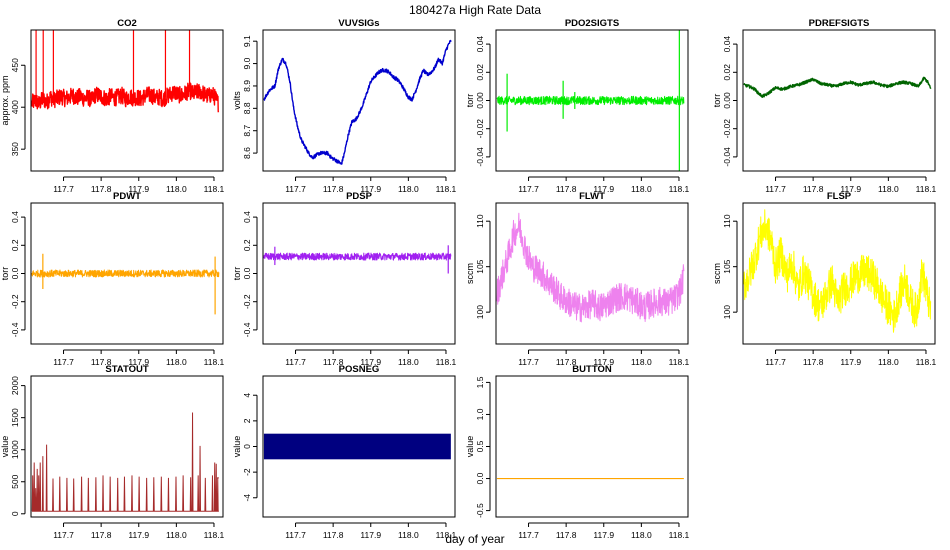 Image resolution: width=950 pixels, height=550 pixels. I want to click on x-tick-label-co2-2: 117.9, so click(138, 189).